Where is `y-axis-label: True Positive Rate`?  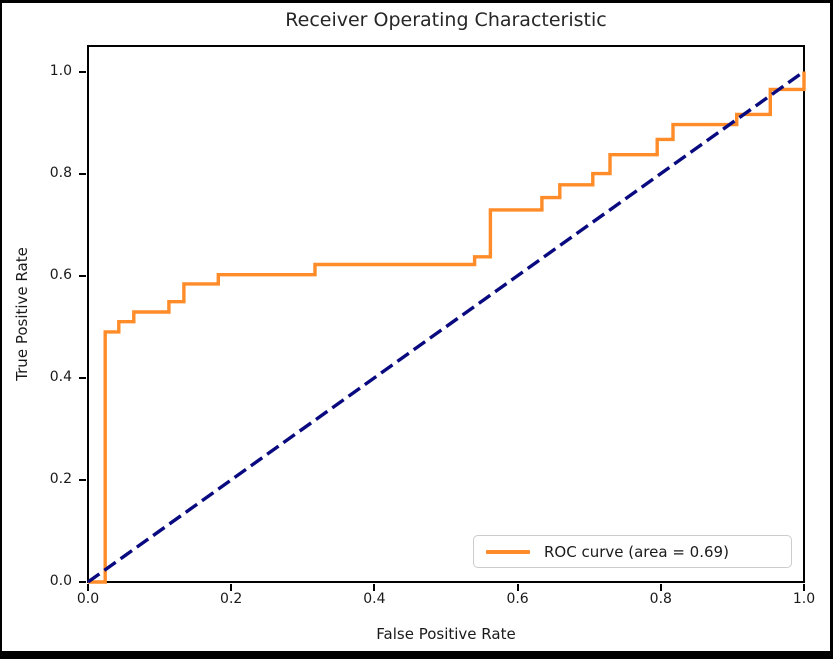 y-axis-label: True Positive Rate is located at coordinates (22, 314).